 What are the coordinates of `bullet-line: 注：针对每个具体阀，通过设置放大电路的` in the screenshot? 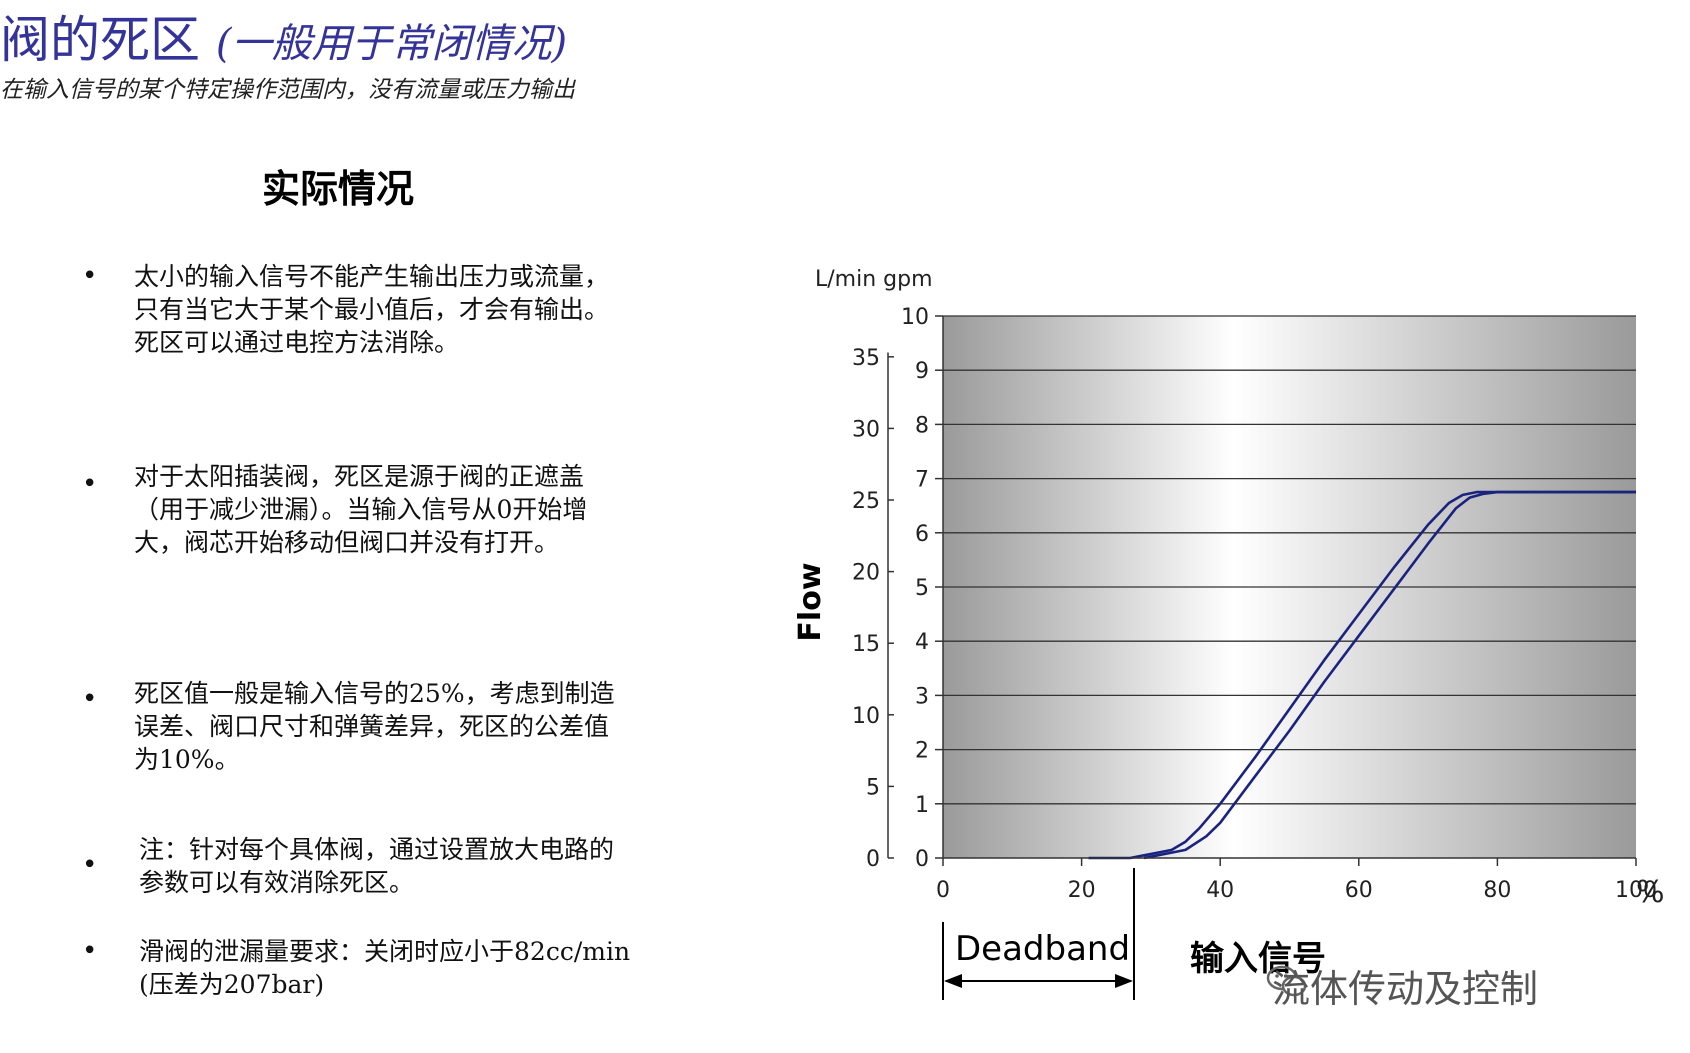 It's located at (377, 849).